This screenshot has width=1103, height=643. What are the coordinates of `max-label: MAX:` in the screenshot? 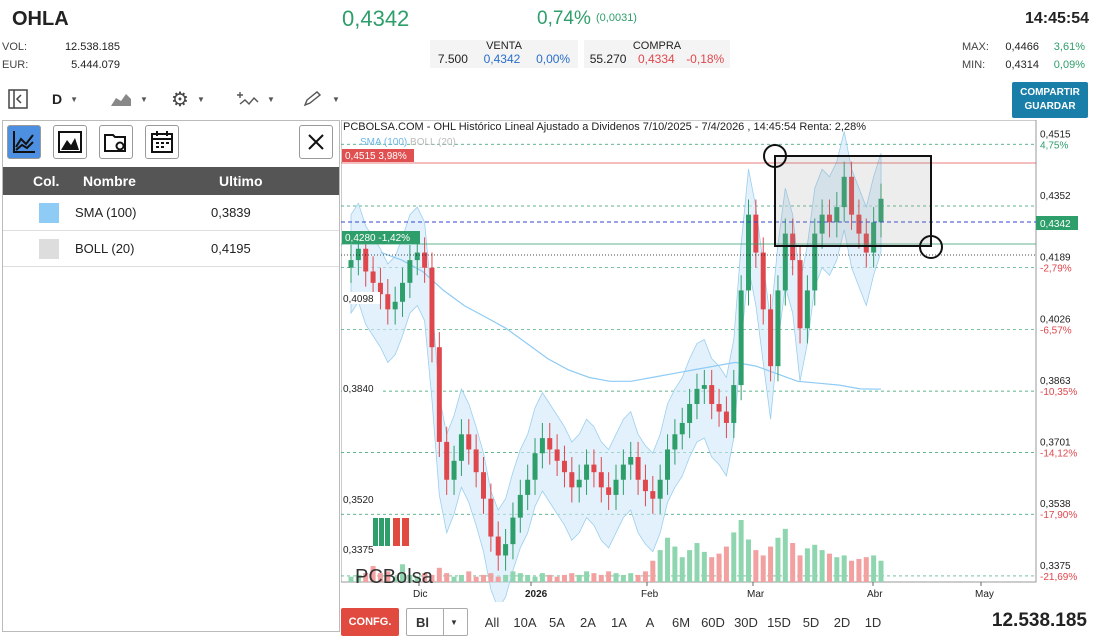 It's located at (975, 47).